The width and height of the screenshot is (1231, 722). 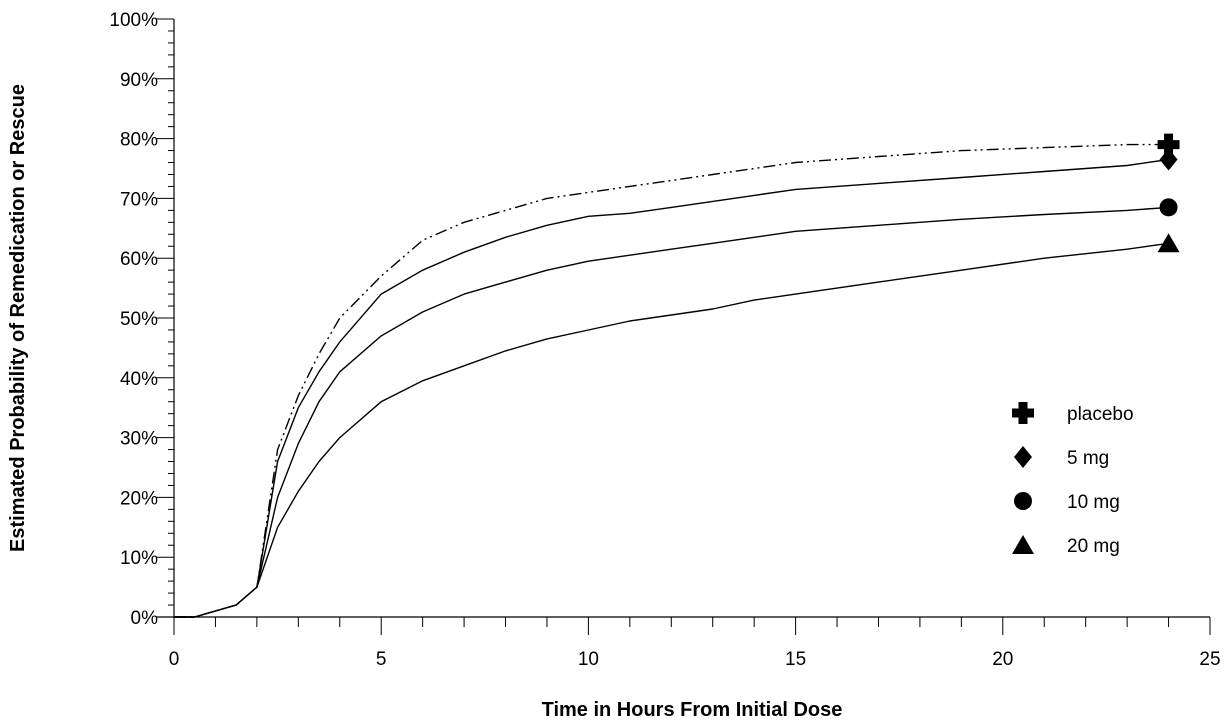 I want to click on legend-marker-20-mg, so click(x=1023, y=544).